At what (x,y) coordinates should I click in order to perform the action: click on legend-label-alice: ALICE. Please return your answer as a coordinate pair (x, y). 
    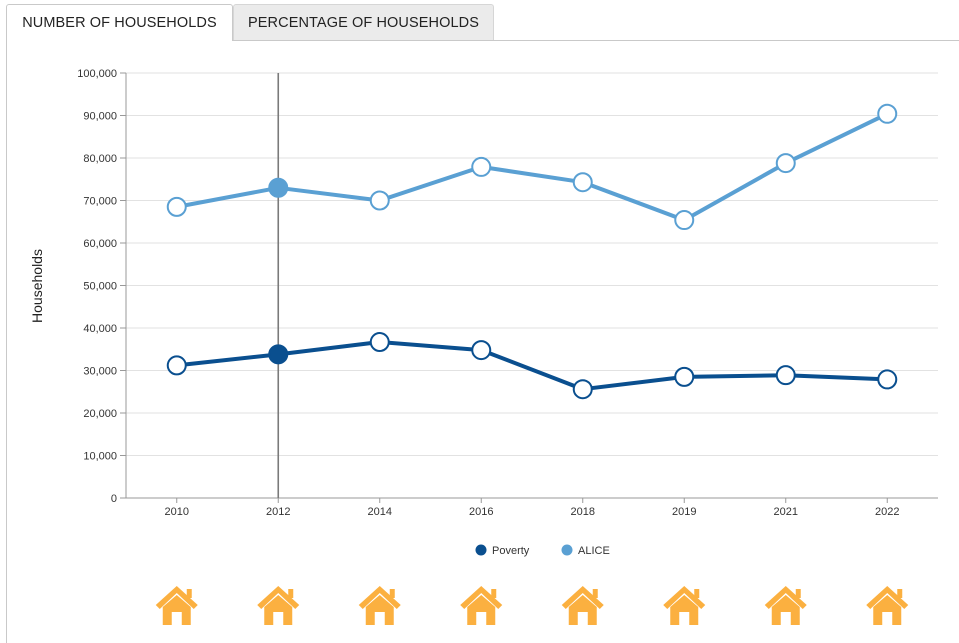
    Looking at the image, I should click on (594, 551).